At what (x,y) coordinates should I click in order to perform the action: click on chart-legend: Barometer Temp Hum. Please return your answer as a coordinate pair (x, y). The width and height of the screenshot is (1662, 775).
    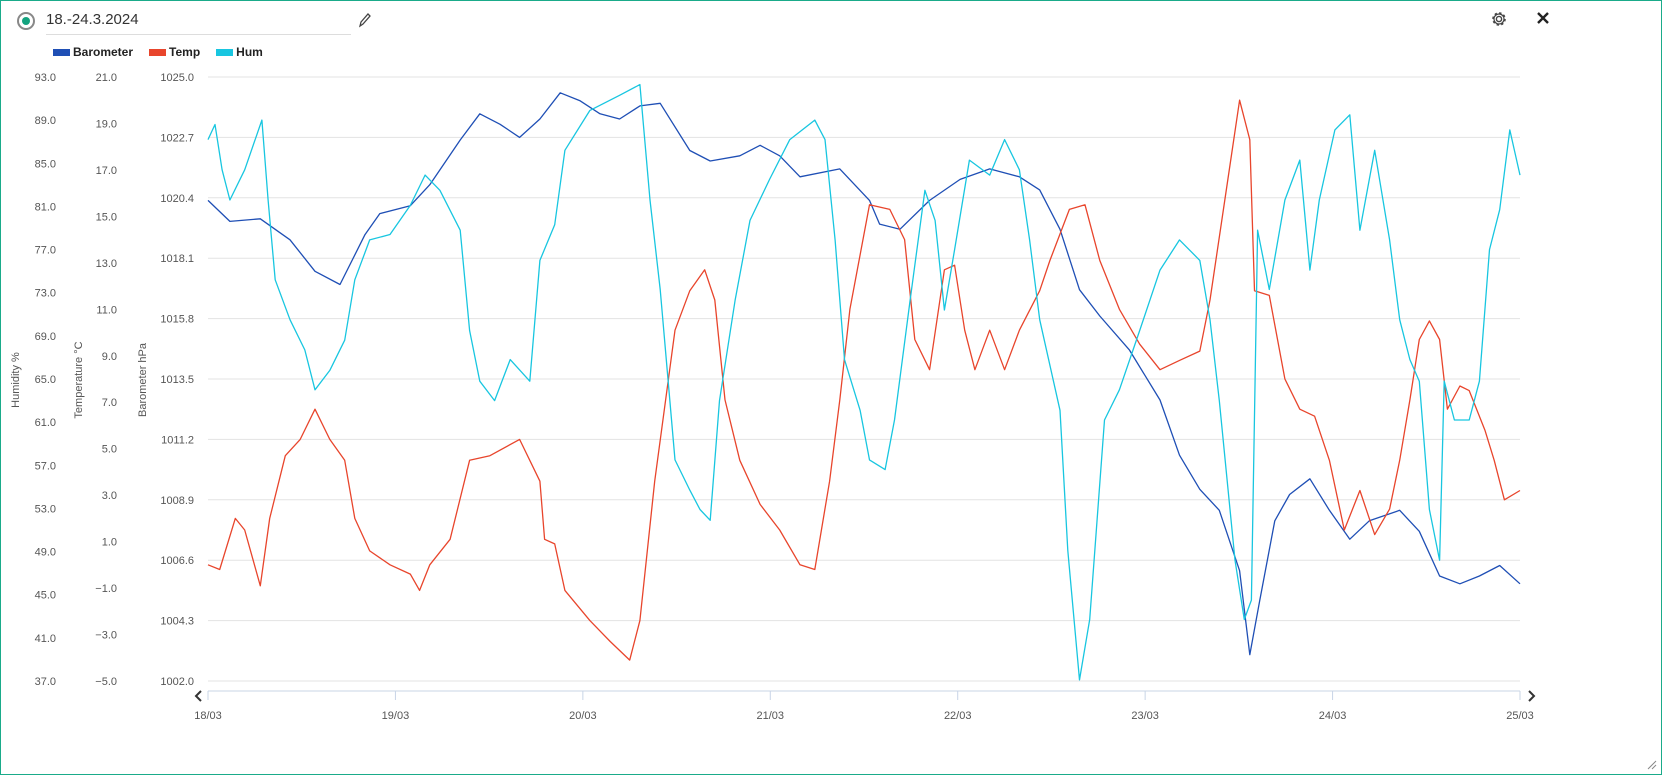
    Looking at the image, I should click on (158, 52).